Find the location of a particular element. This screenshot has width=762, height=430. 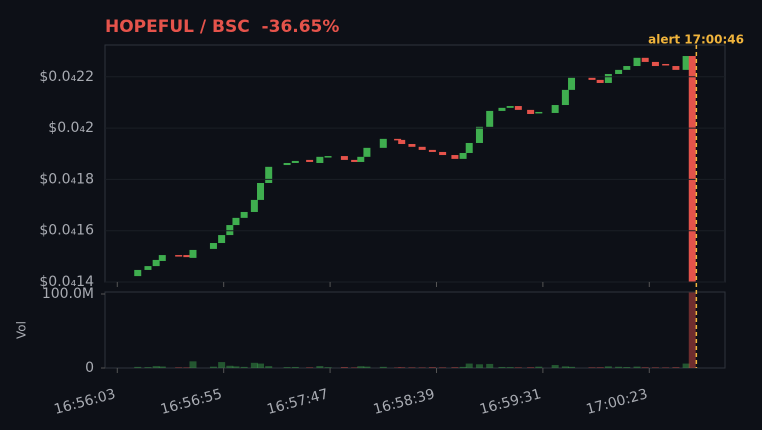

y-tick-label: $0.0₄2 is located at coordinates (71, 128).